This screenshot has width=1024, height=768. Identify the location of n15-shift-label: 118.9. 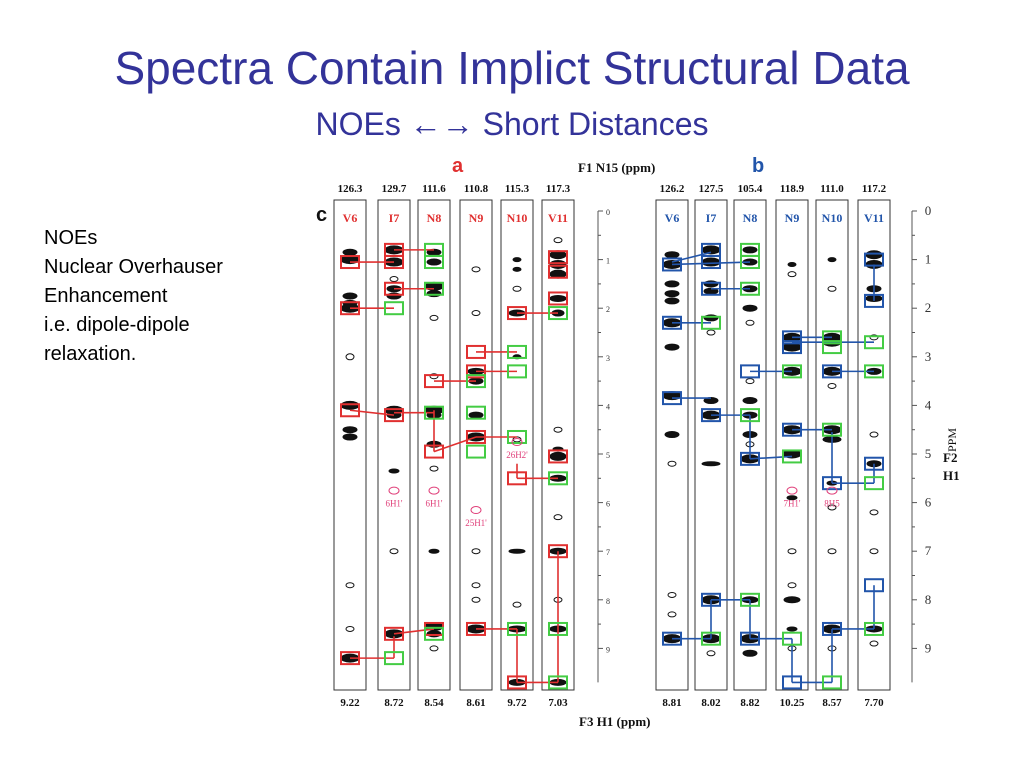
(792, 189).